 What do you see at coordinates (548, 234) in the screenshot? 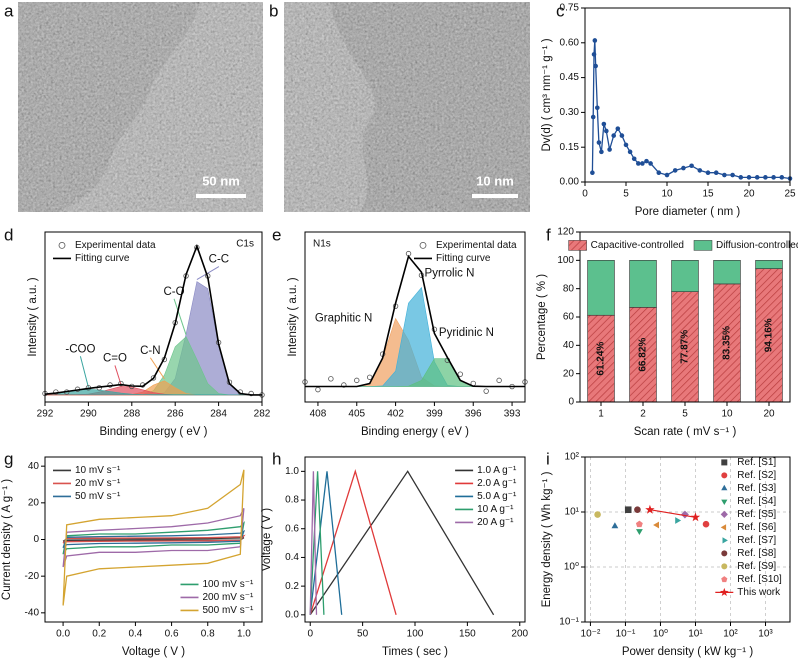
I see `panel-label: f` at bounding box center [548, 234].